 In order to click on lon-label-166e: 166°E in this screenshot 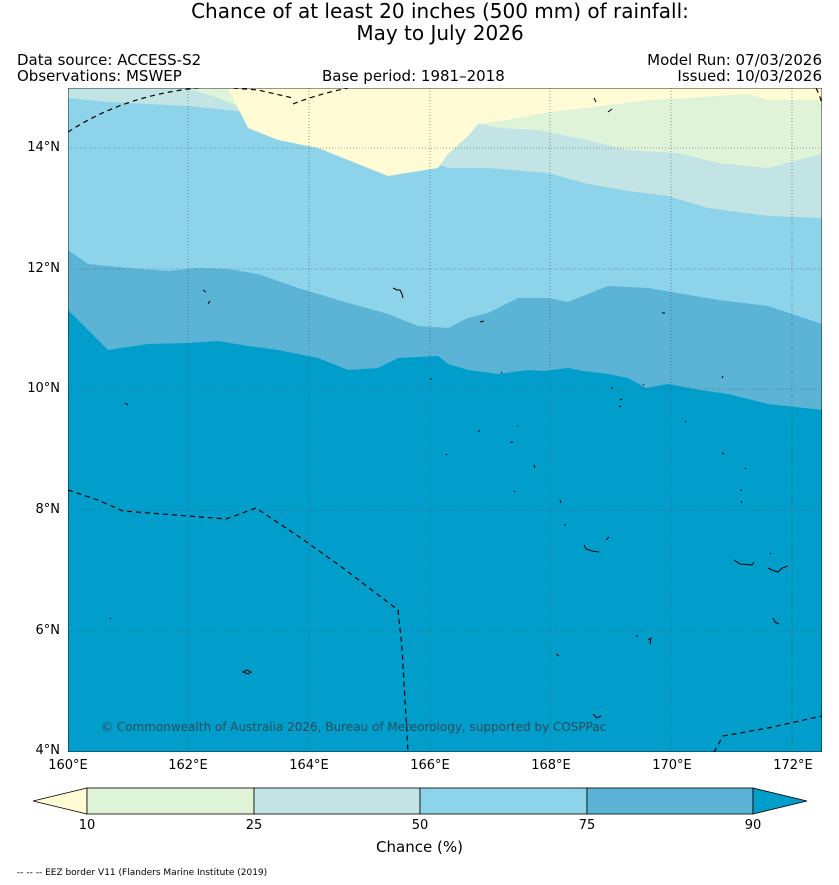, I will do `click(430, 765)`.